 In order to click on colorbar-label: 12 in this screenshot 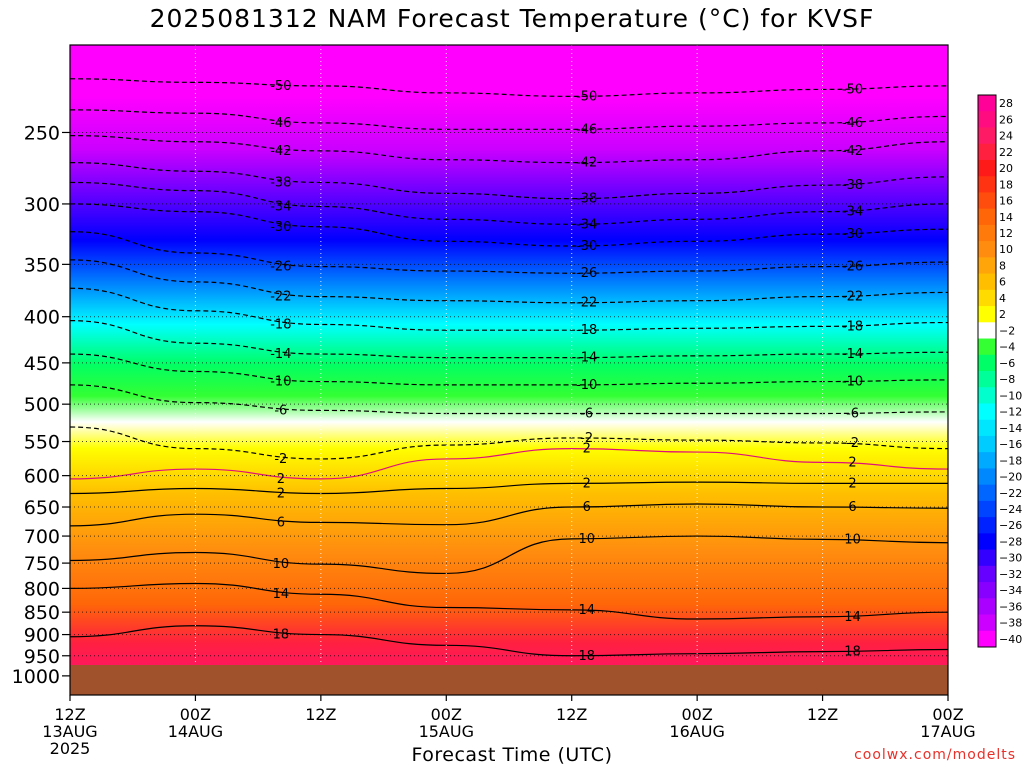, I will do `click(1006, 233)`.